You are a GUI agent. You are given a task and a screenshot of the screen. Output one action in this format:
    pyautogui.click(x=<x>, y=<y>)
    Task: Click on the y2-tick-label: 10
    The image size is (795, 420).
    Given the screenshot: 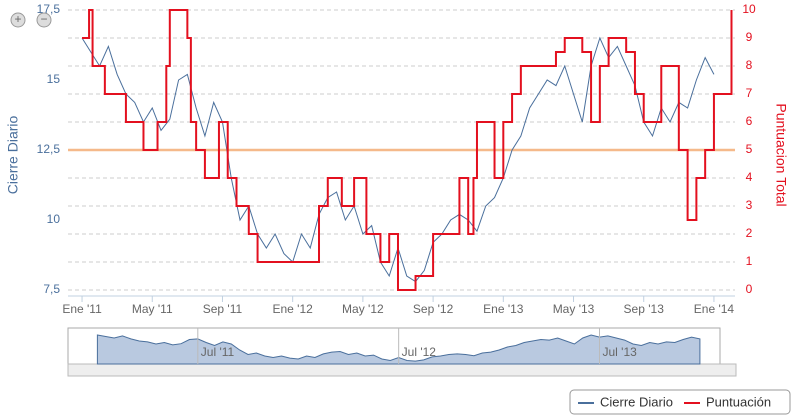 What is the action you would take?
    pyautogui.click(x=749, y=9)
    